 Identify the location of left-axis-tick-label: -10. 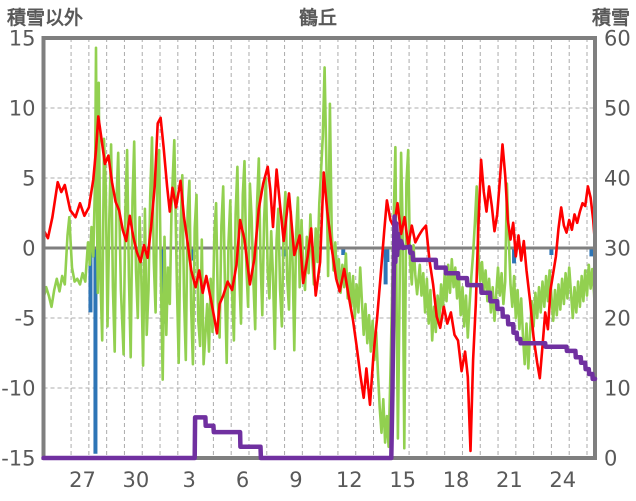
(18, 389).